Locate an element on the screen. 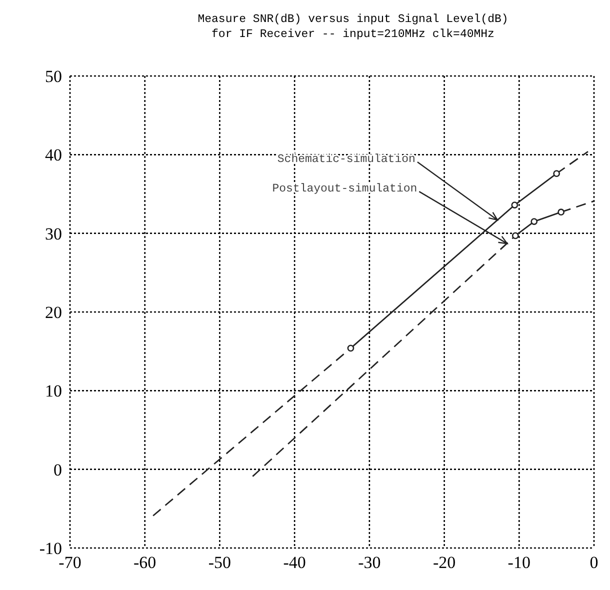 Image resolution: width=610 pixels, height=590 pixels. x-tick-label: -30 is located at coordinates (369, 562).